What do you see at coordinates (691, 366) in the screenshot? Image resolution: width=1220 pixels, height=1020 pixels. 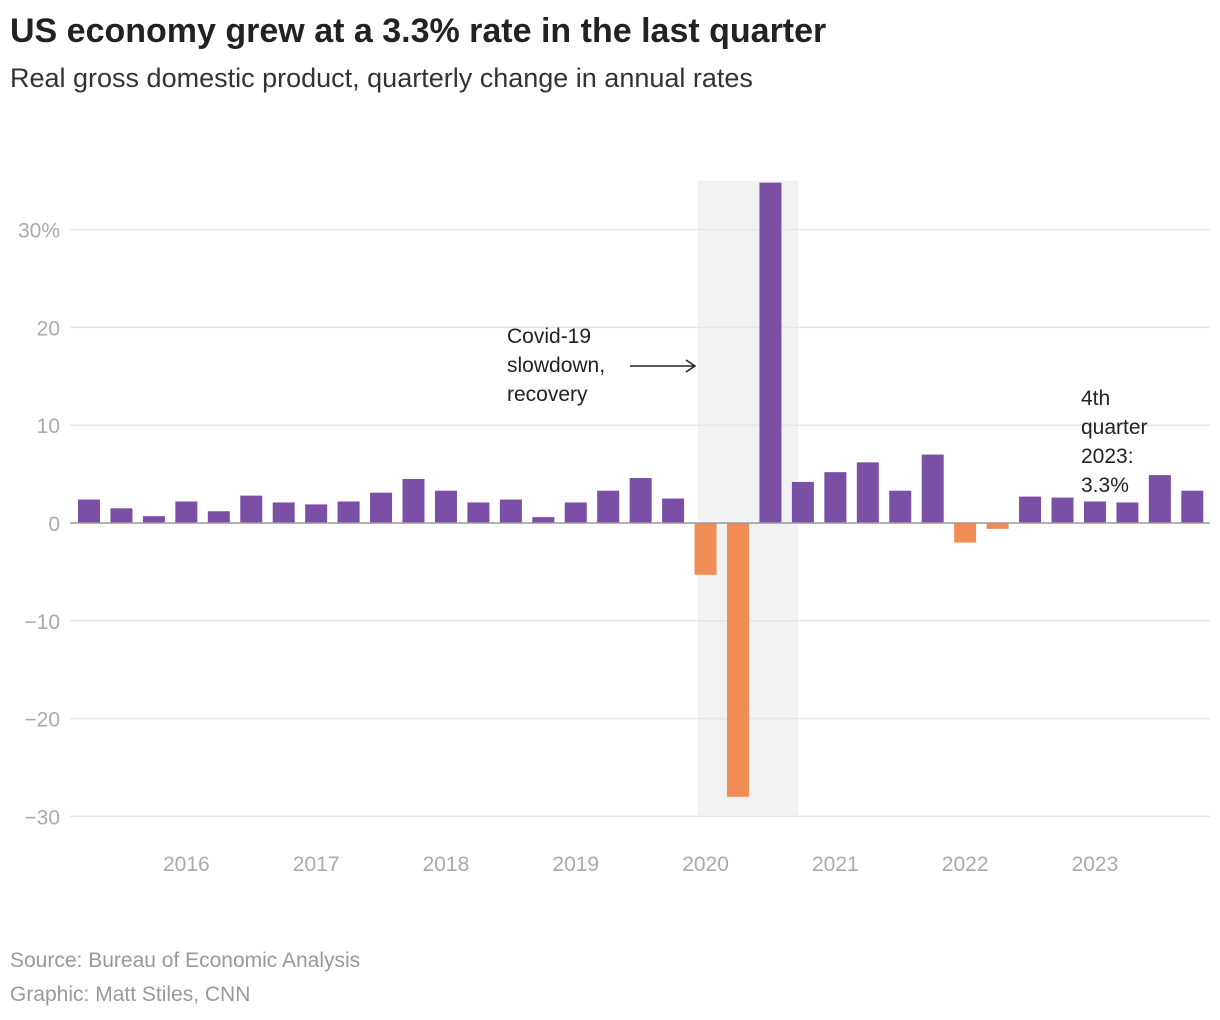 I see `arrow-head-icon` at bounding box center [691, 366].